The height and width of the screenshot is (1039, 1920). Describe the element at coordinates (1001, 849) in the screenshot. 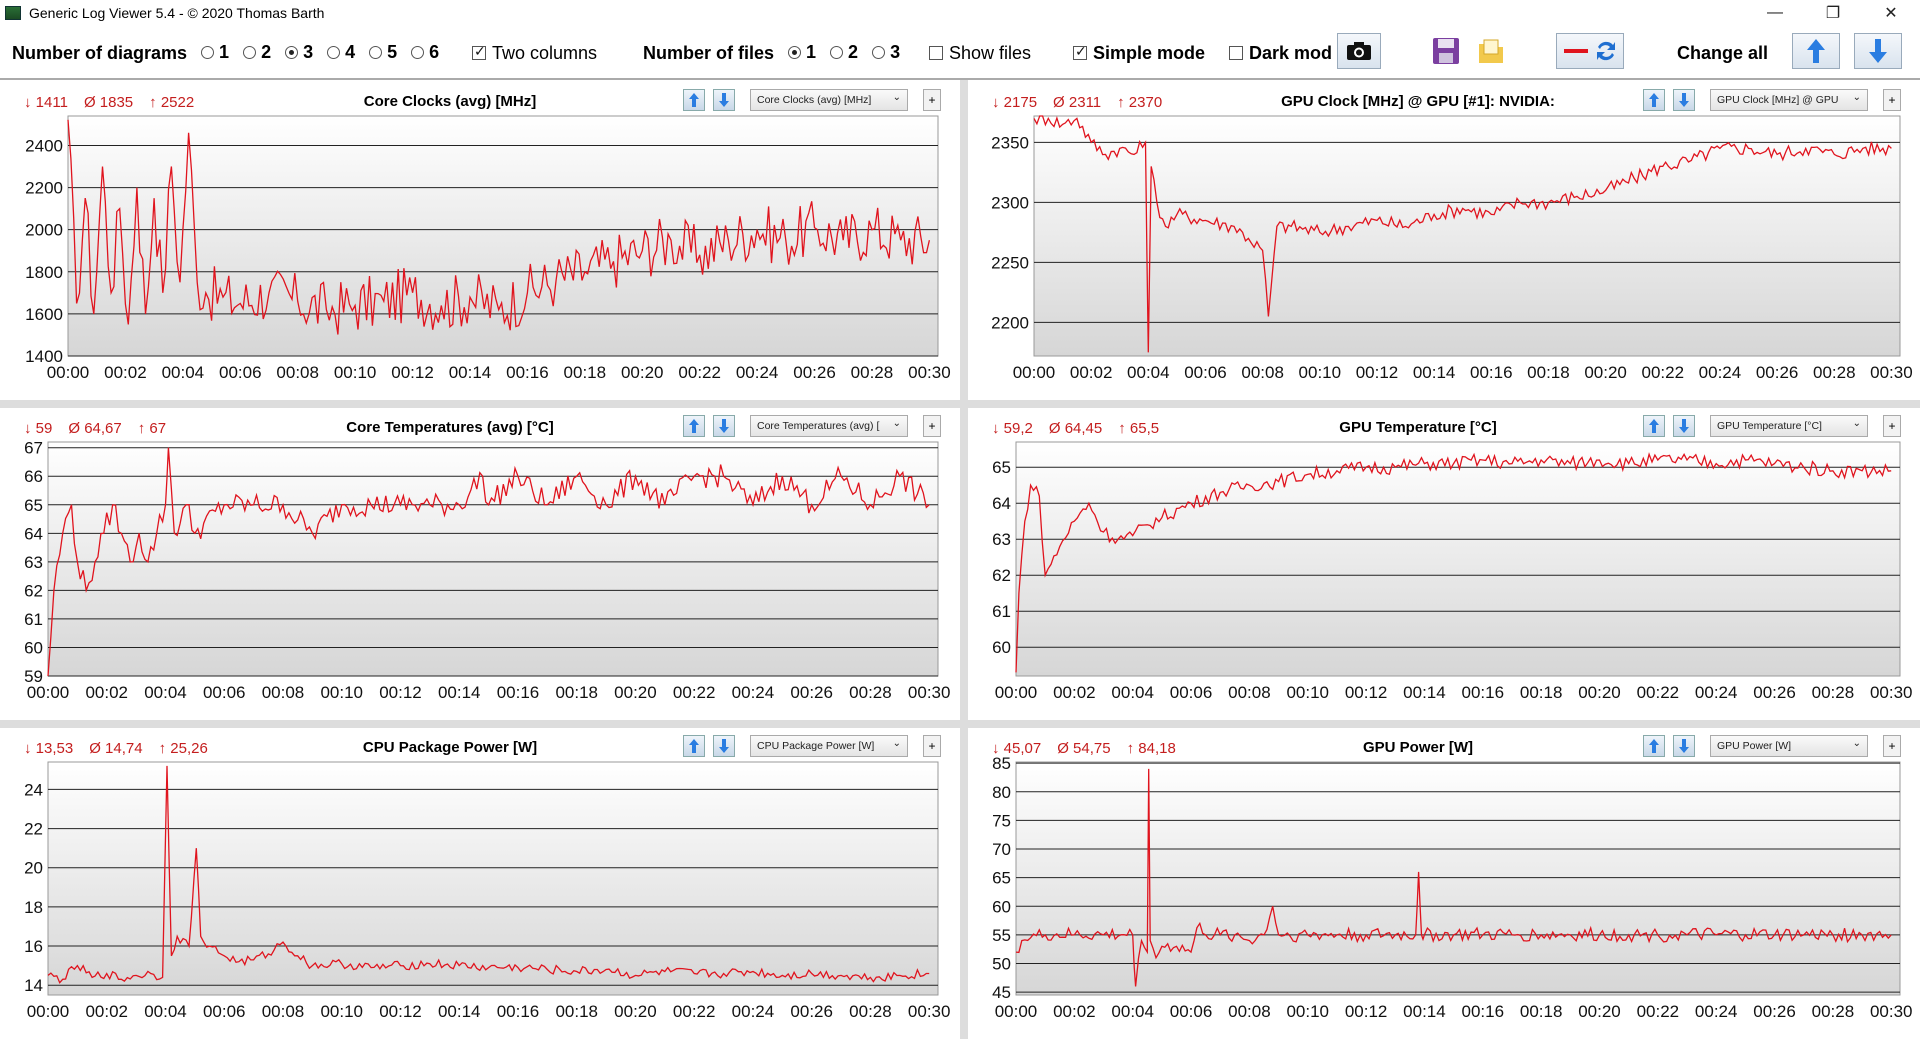

I see `y-tick-label: 70` at that location.